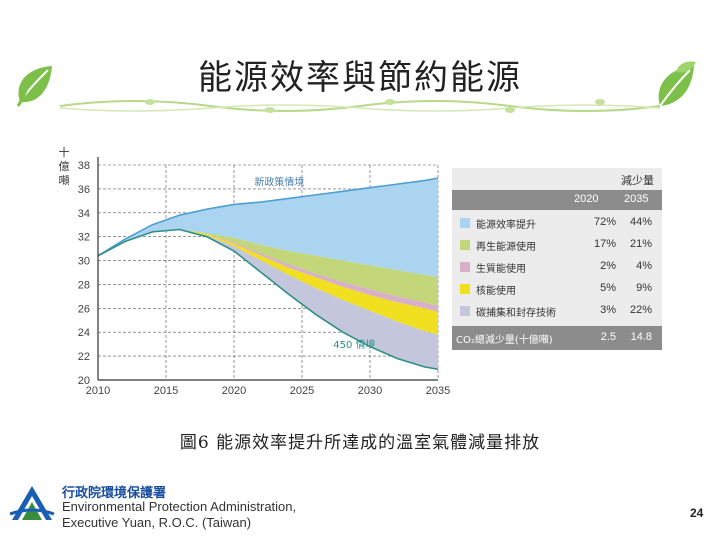 This screenshot has width=720, height=540. Describe the element at coordinates (608, 288) in the screenshot. I see `legend-value-2020: 5%` at that location.